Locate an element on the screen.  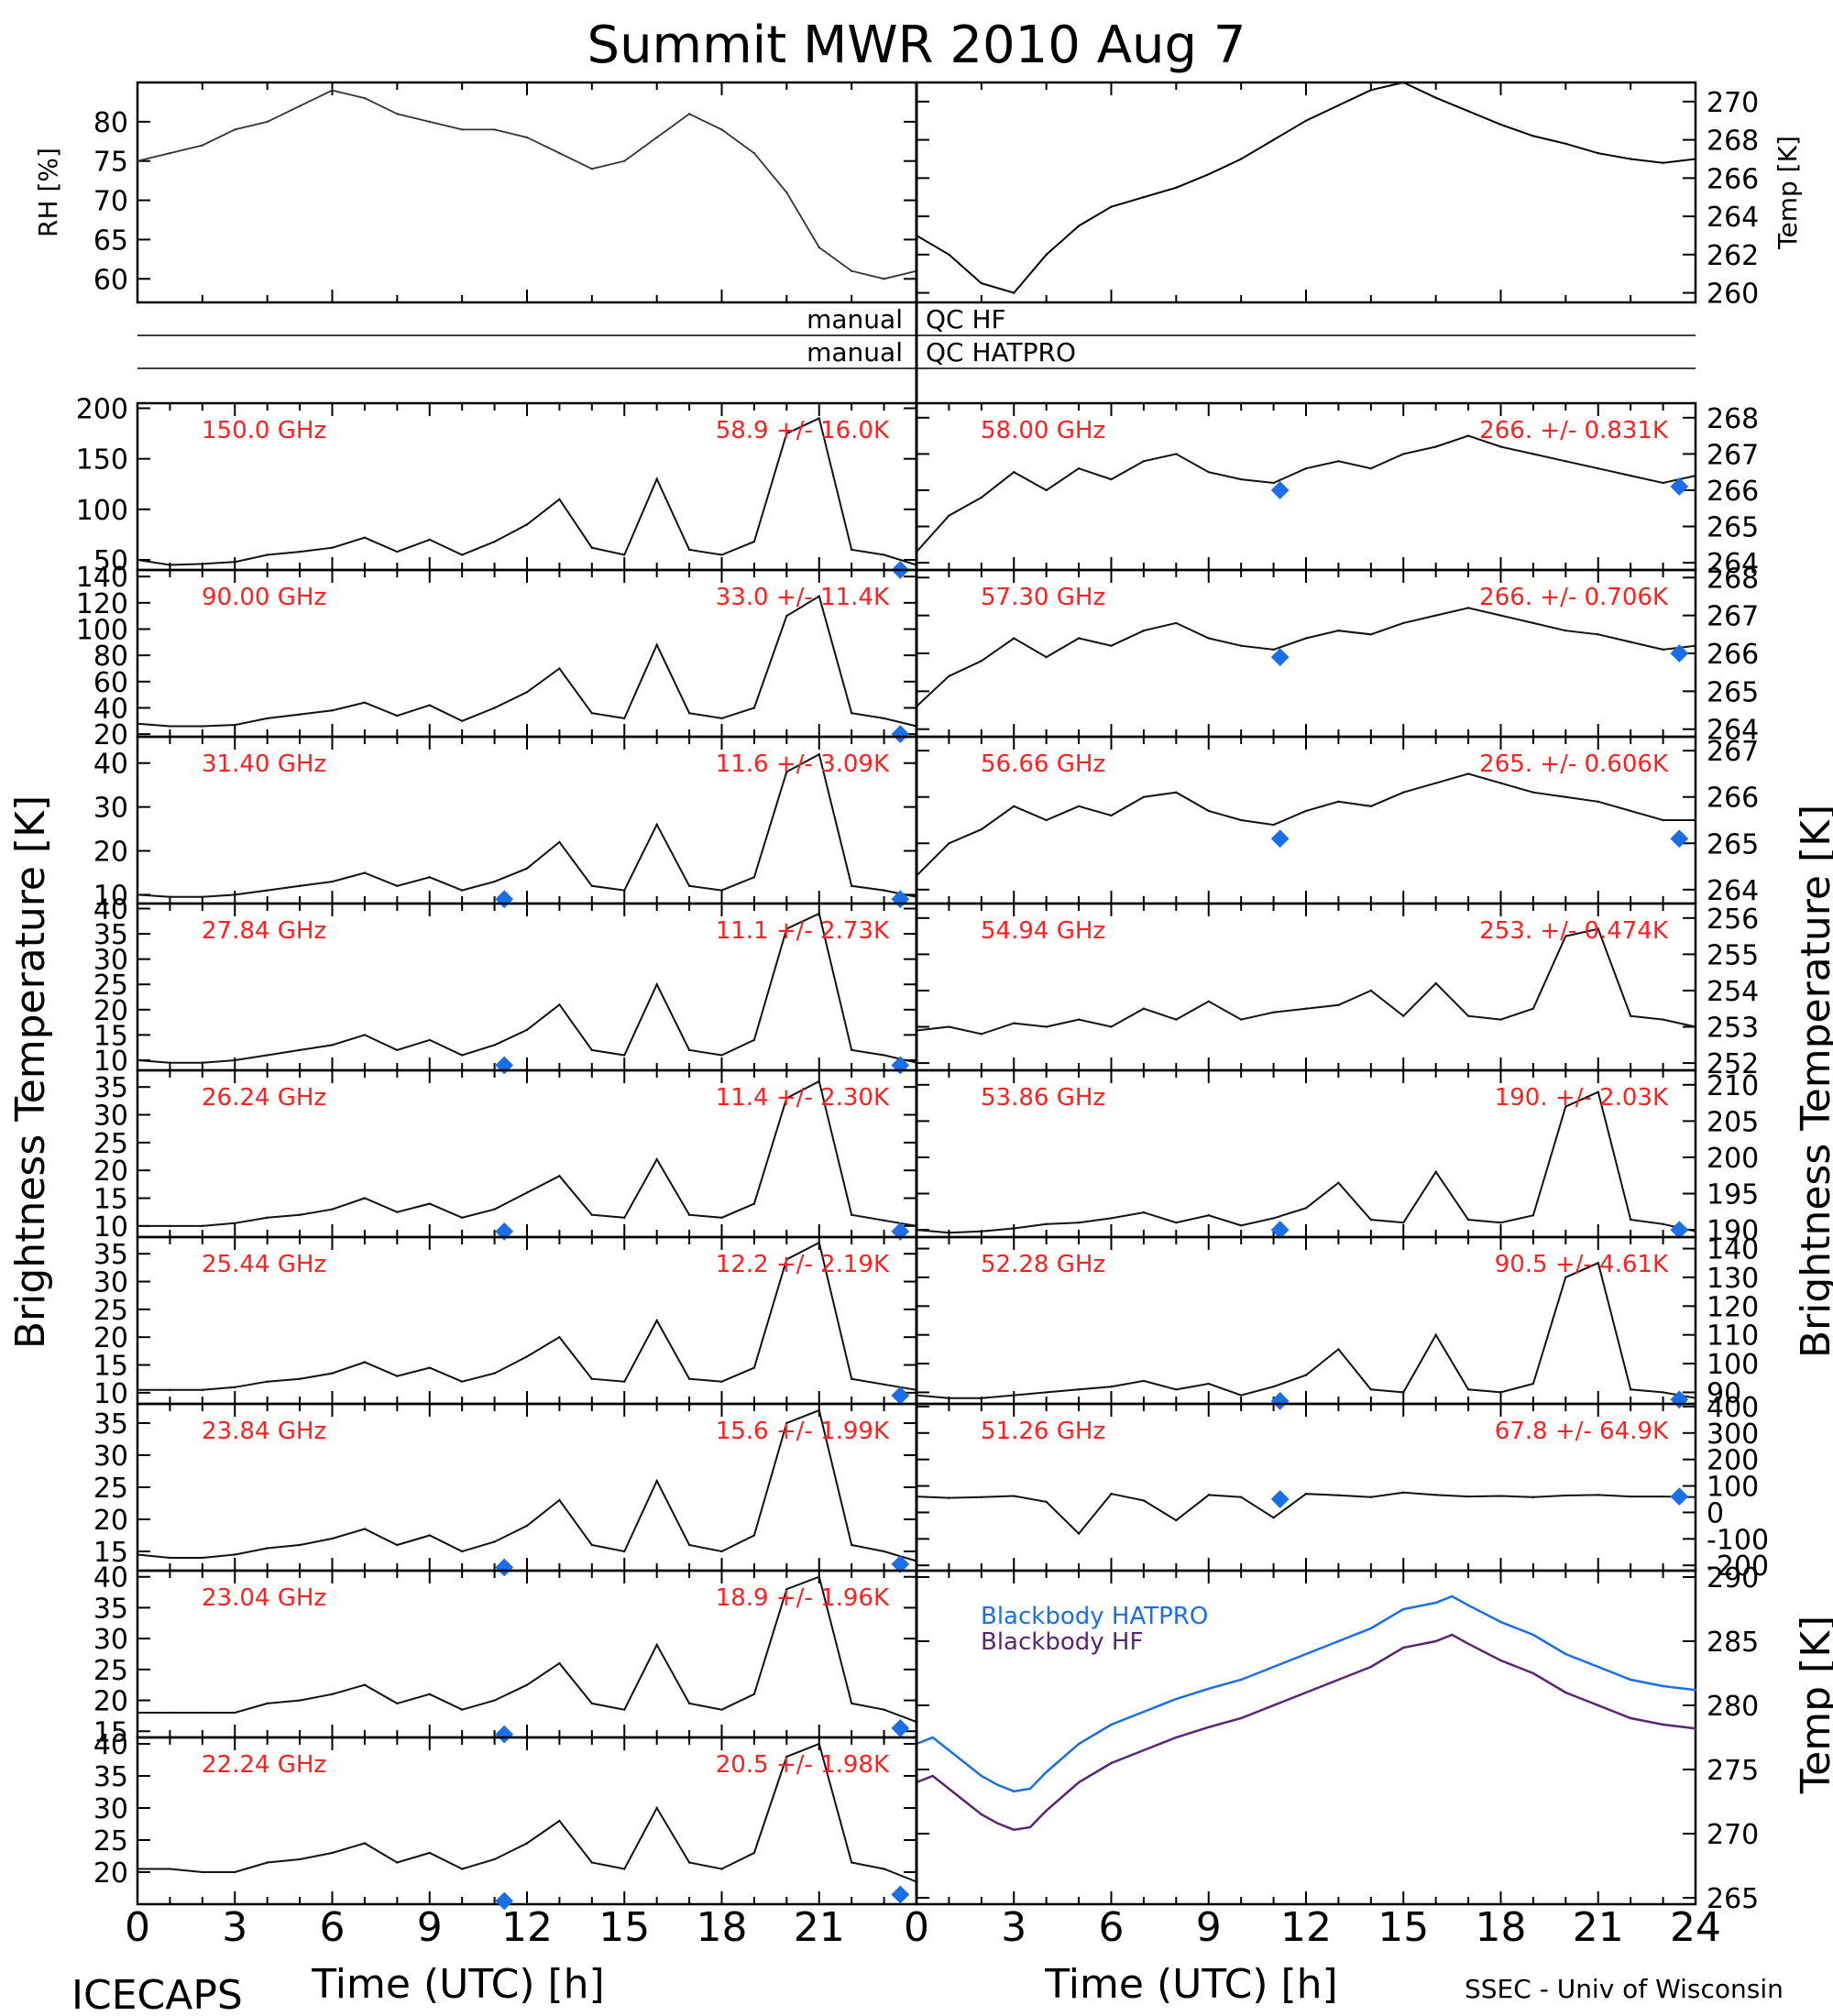
hf-channel-freq-label: 23.84 GHz is located at coordinates (264, 1431).